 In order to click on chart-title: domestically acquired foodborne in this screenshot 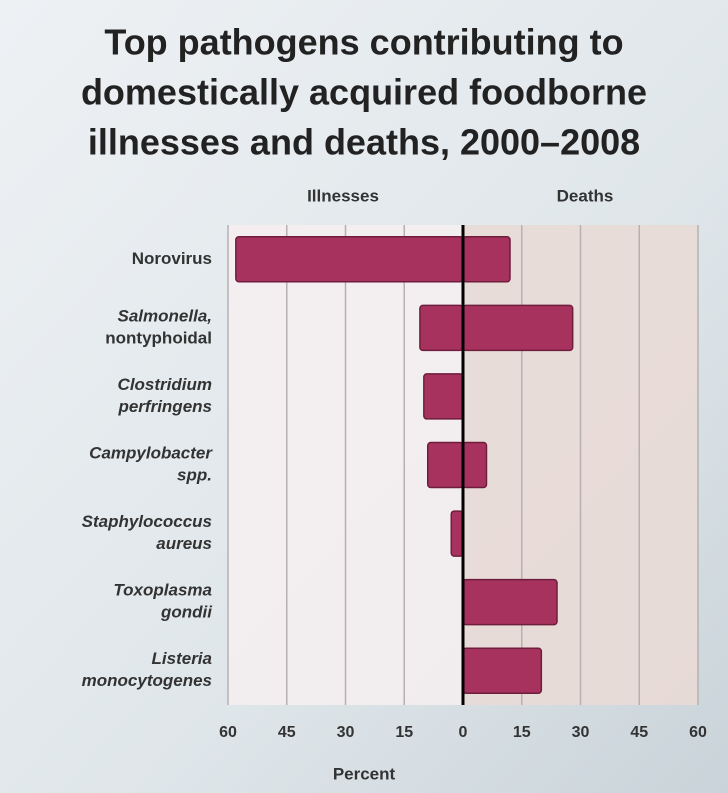, I will do `click(364, 92)`.